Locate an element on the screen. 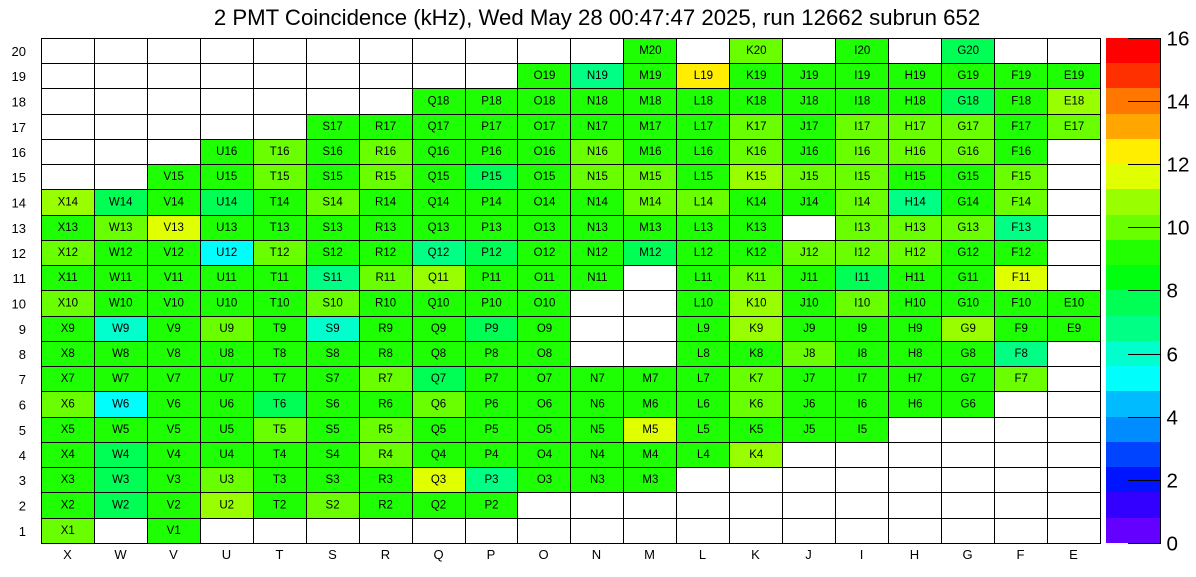  svg-text: P9 is located at coordinates (491, 329).